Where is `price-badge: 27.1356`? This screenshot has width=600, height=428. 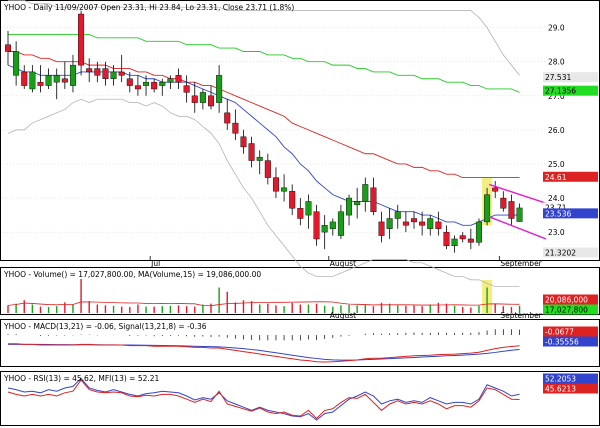
price-badge: 27.1356 is located at coordinates (570, 90).